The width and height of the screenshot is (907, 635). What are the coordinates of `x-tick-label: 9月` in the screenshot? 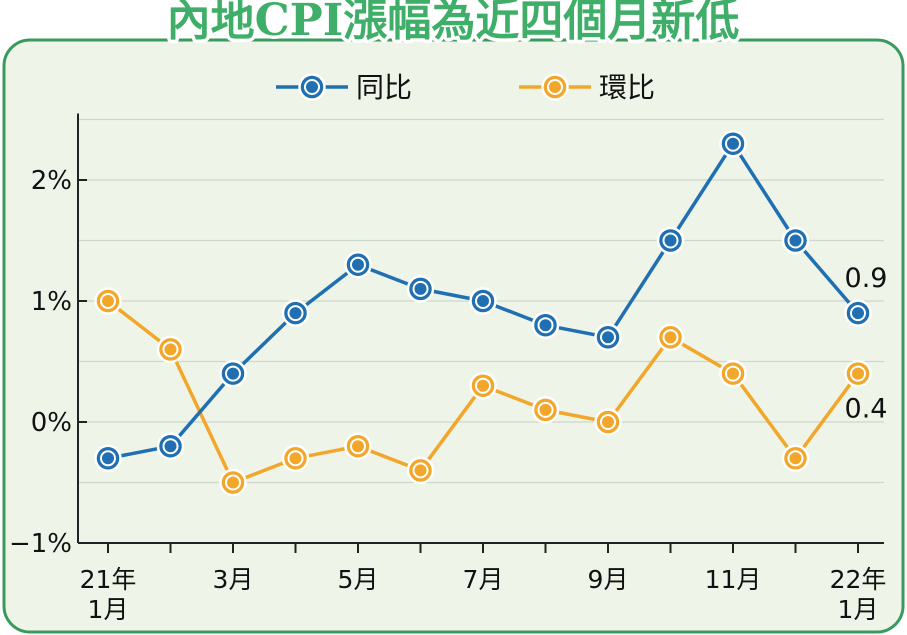 It's located at (608, 579).